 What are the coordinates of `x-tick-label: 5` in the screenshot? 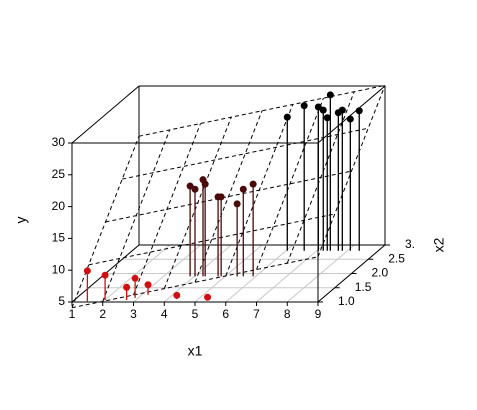 It's located at (195, 314).